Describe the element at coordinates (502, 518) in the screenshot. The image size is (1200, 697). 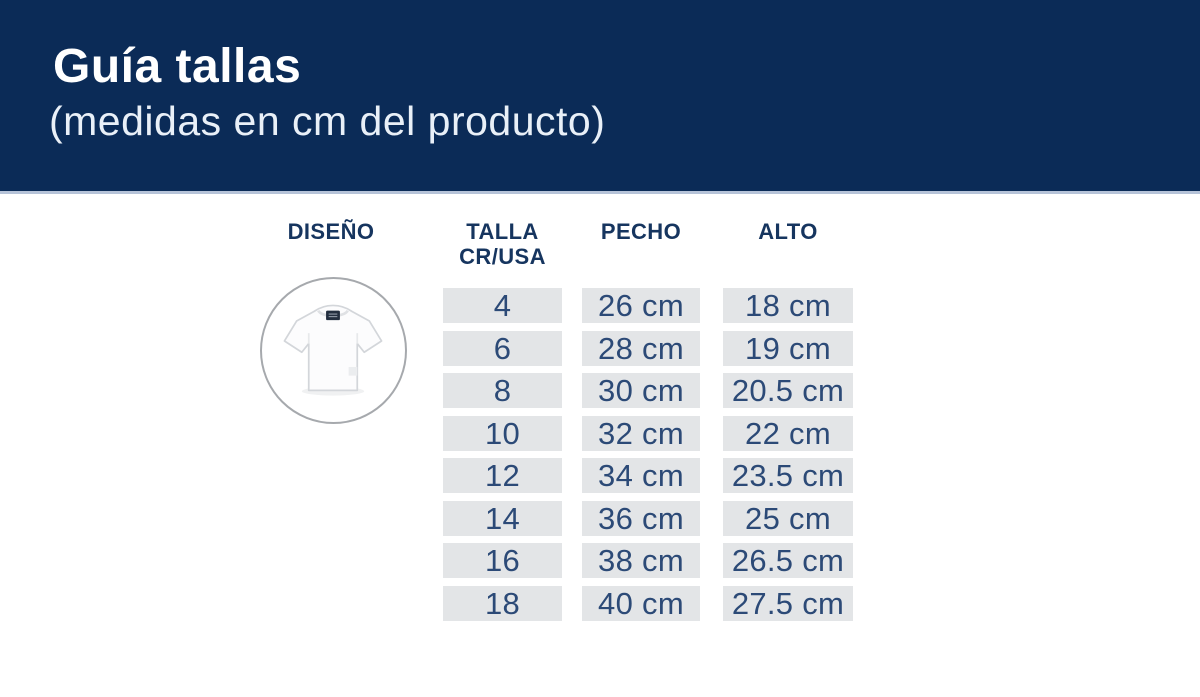
I see `size-cell-talla: 14` at that location.